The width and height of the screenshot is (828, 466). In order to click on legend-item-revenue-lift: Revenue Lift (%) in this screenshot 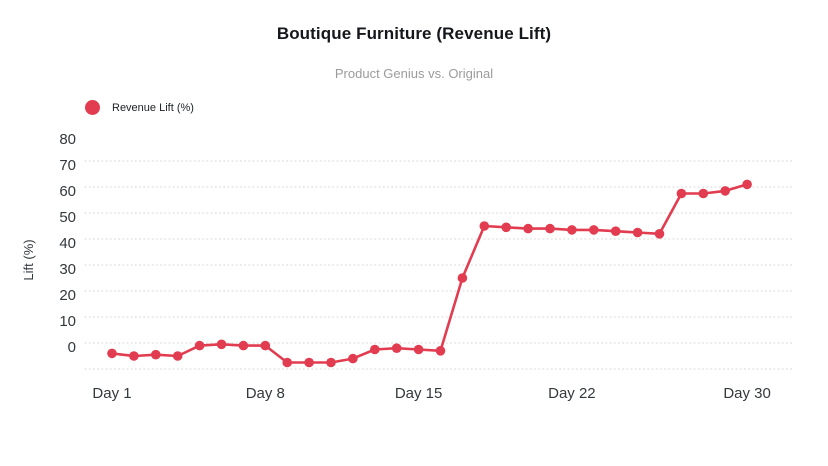, I will do `click(139, 107)`.